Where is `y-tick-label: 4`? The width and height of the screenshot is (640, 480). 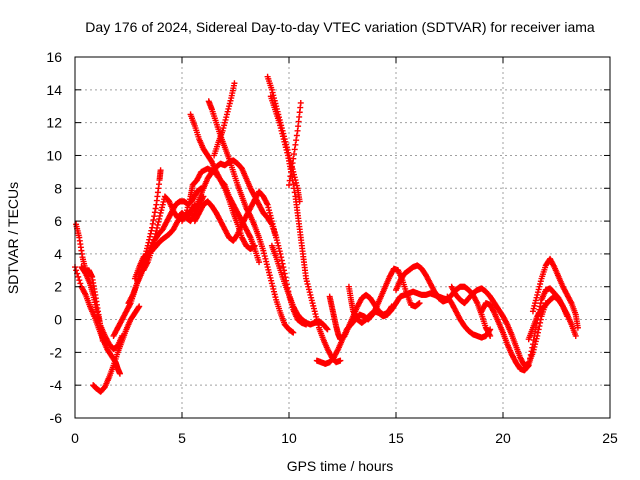
y-tick-label: 4 is located at coordinates (58, 254).